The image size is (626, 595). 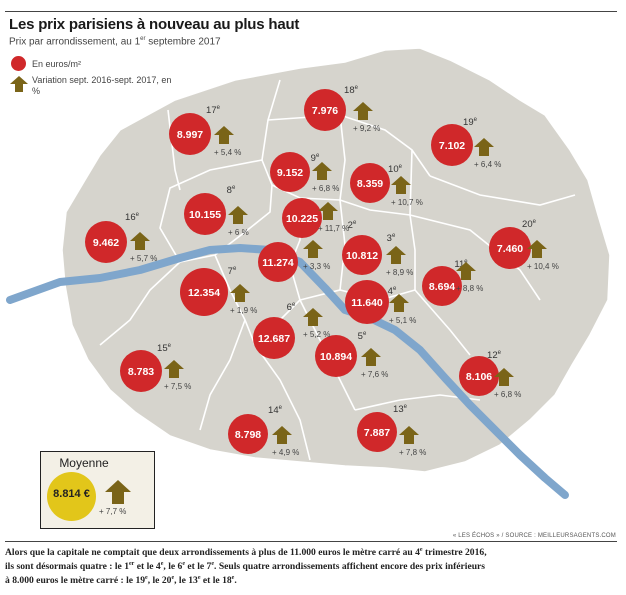 I want to click on price-label: 11.640, so click(x=367, y=303).